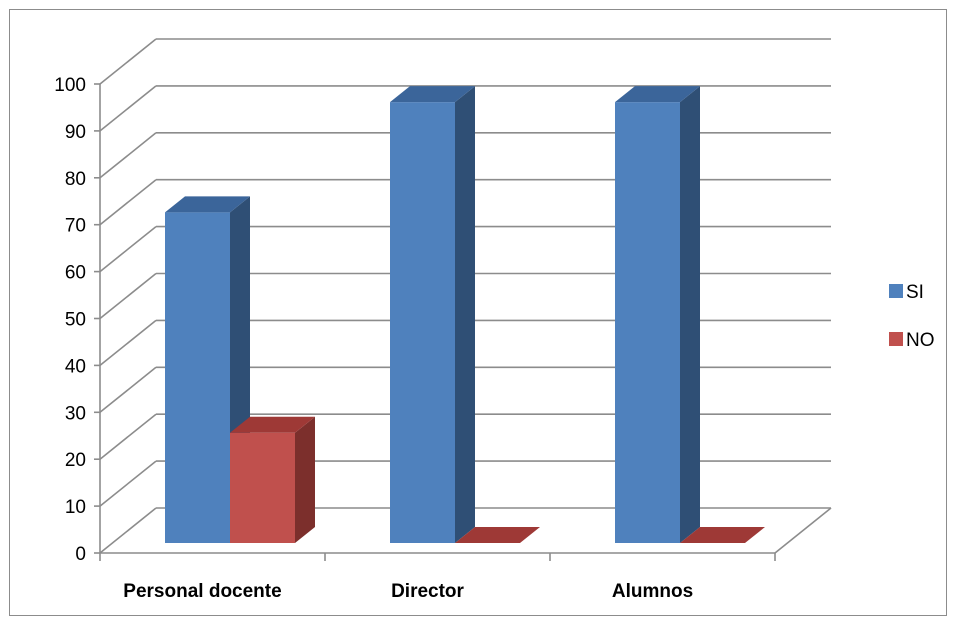  Describe the element at coordinates (75, 413) in the screenshot. I see `y-tick-label: 30` at that location.